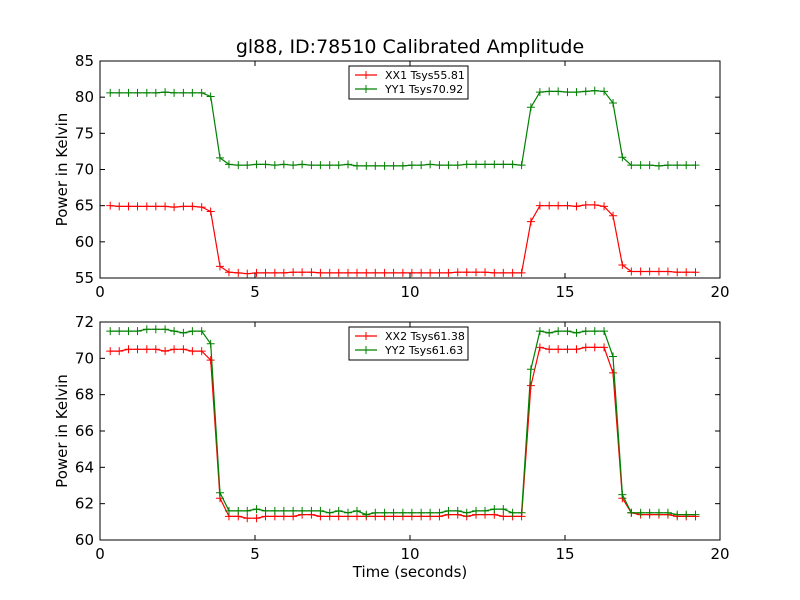  Describe the element at coordinates (423, 350) in the screenshot. I see `legend-label: YY2 Tsys61.63` at that location.